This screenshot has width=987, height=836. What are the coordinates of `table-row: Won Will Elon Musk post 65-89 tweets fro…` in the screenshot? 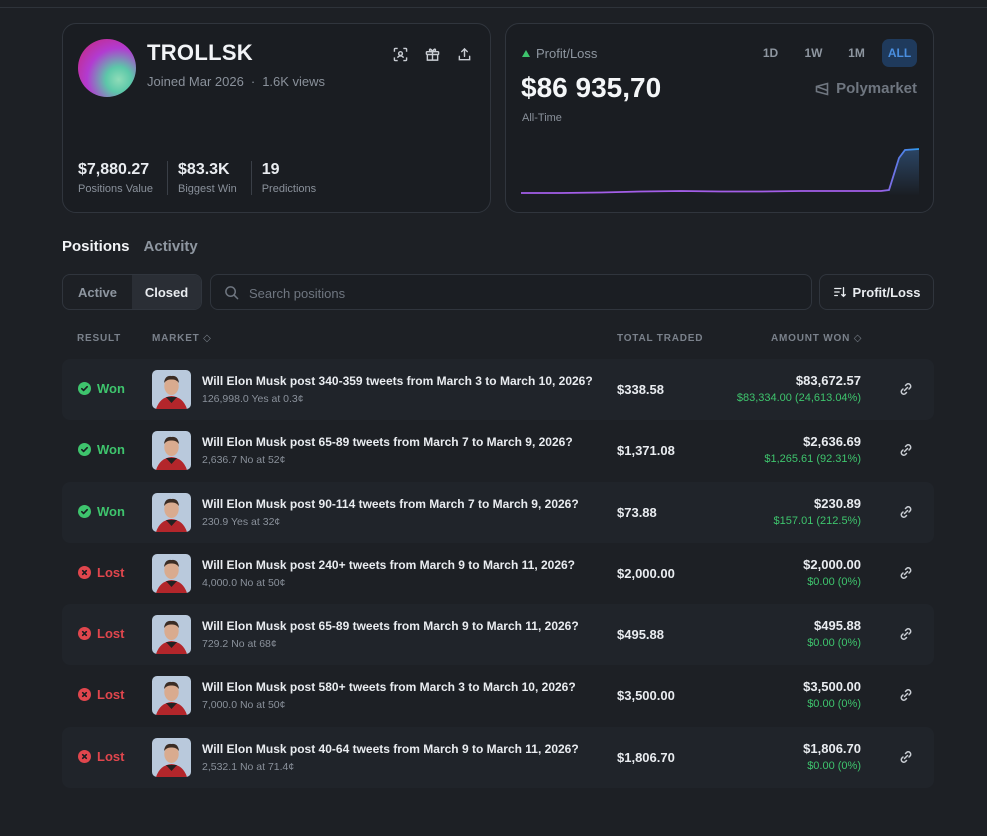 It's located at (498, 450).